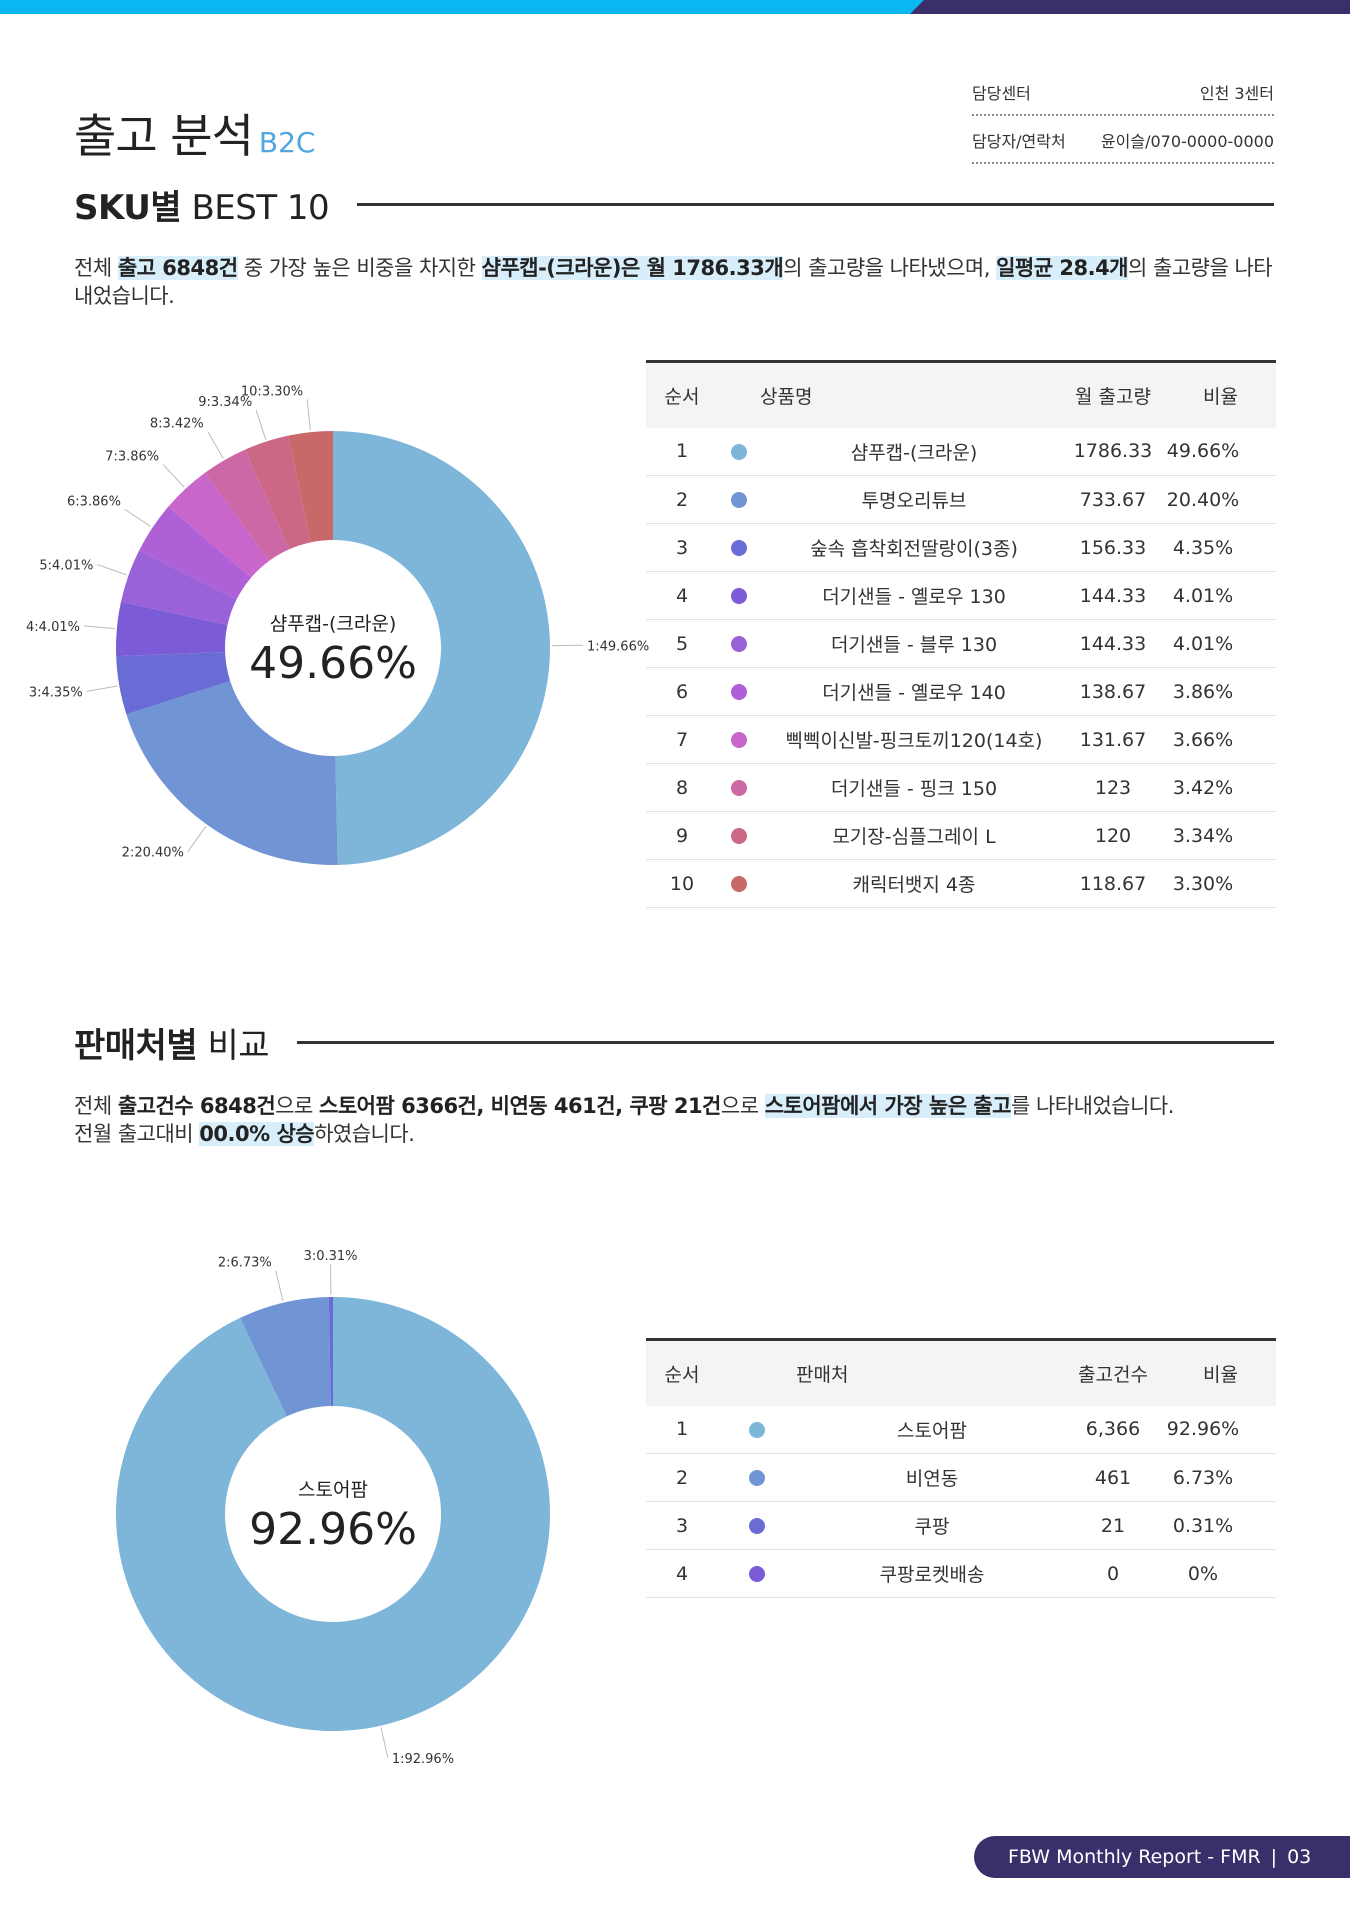 This screenshot has width=1350, height=1908. Describe the element at coordinates (815, 204) in the screenshot. I see `section-divider` at that location.